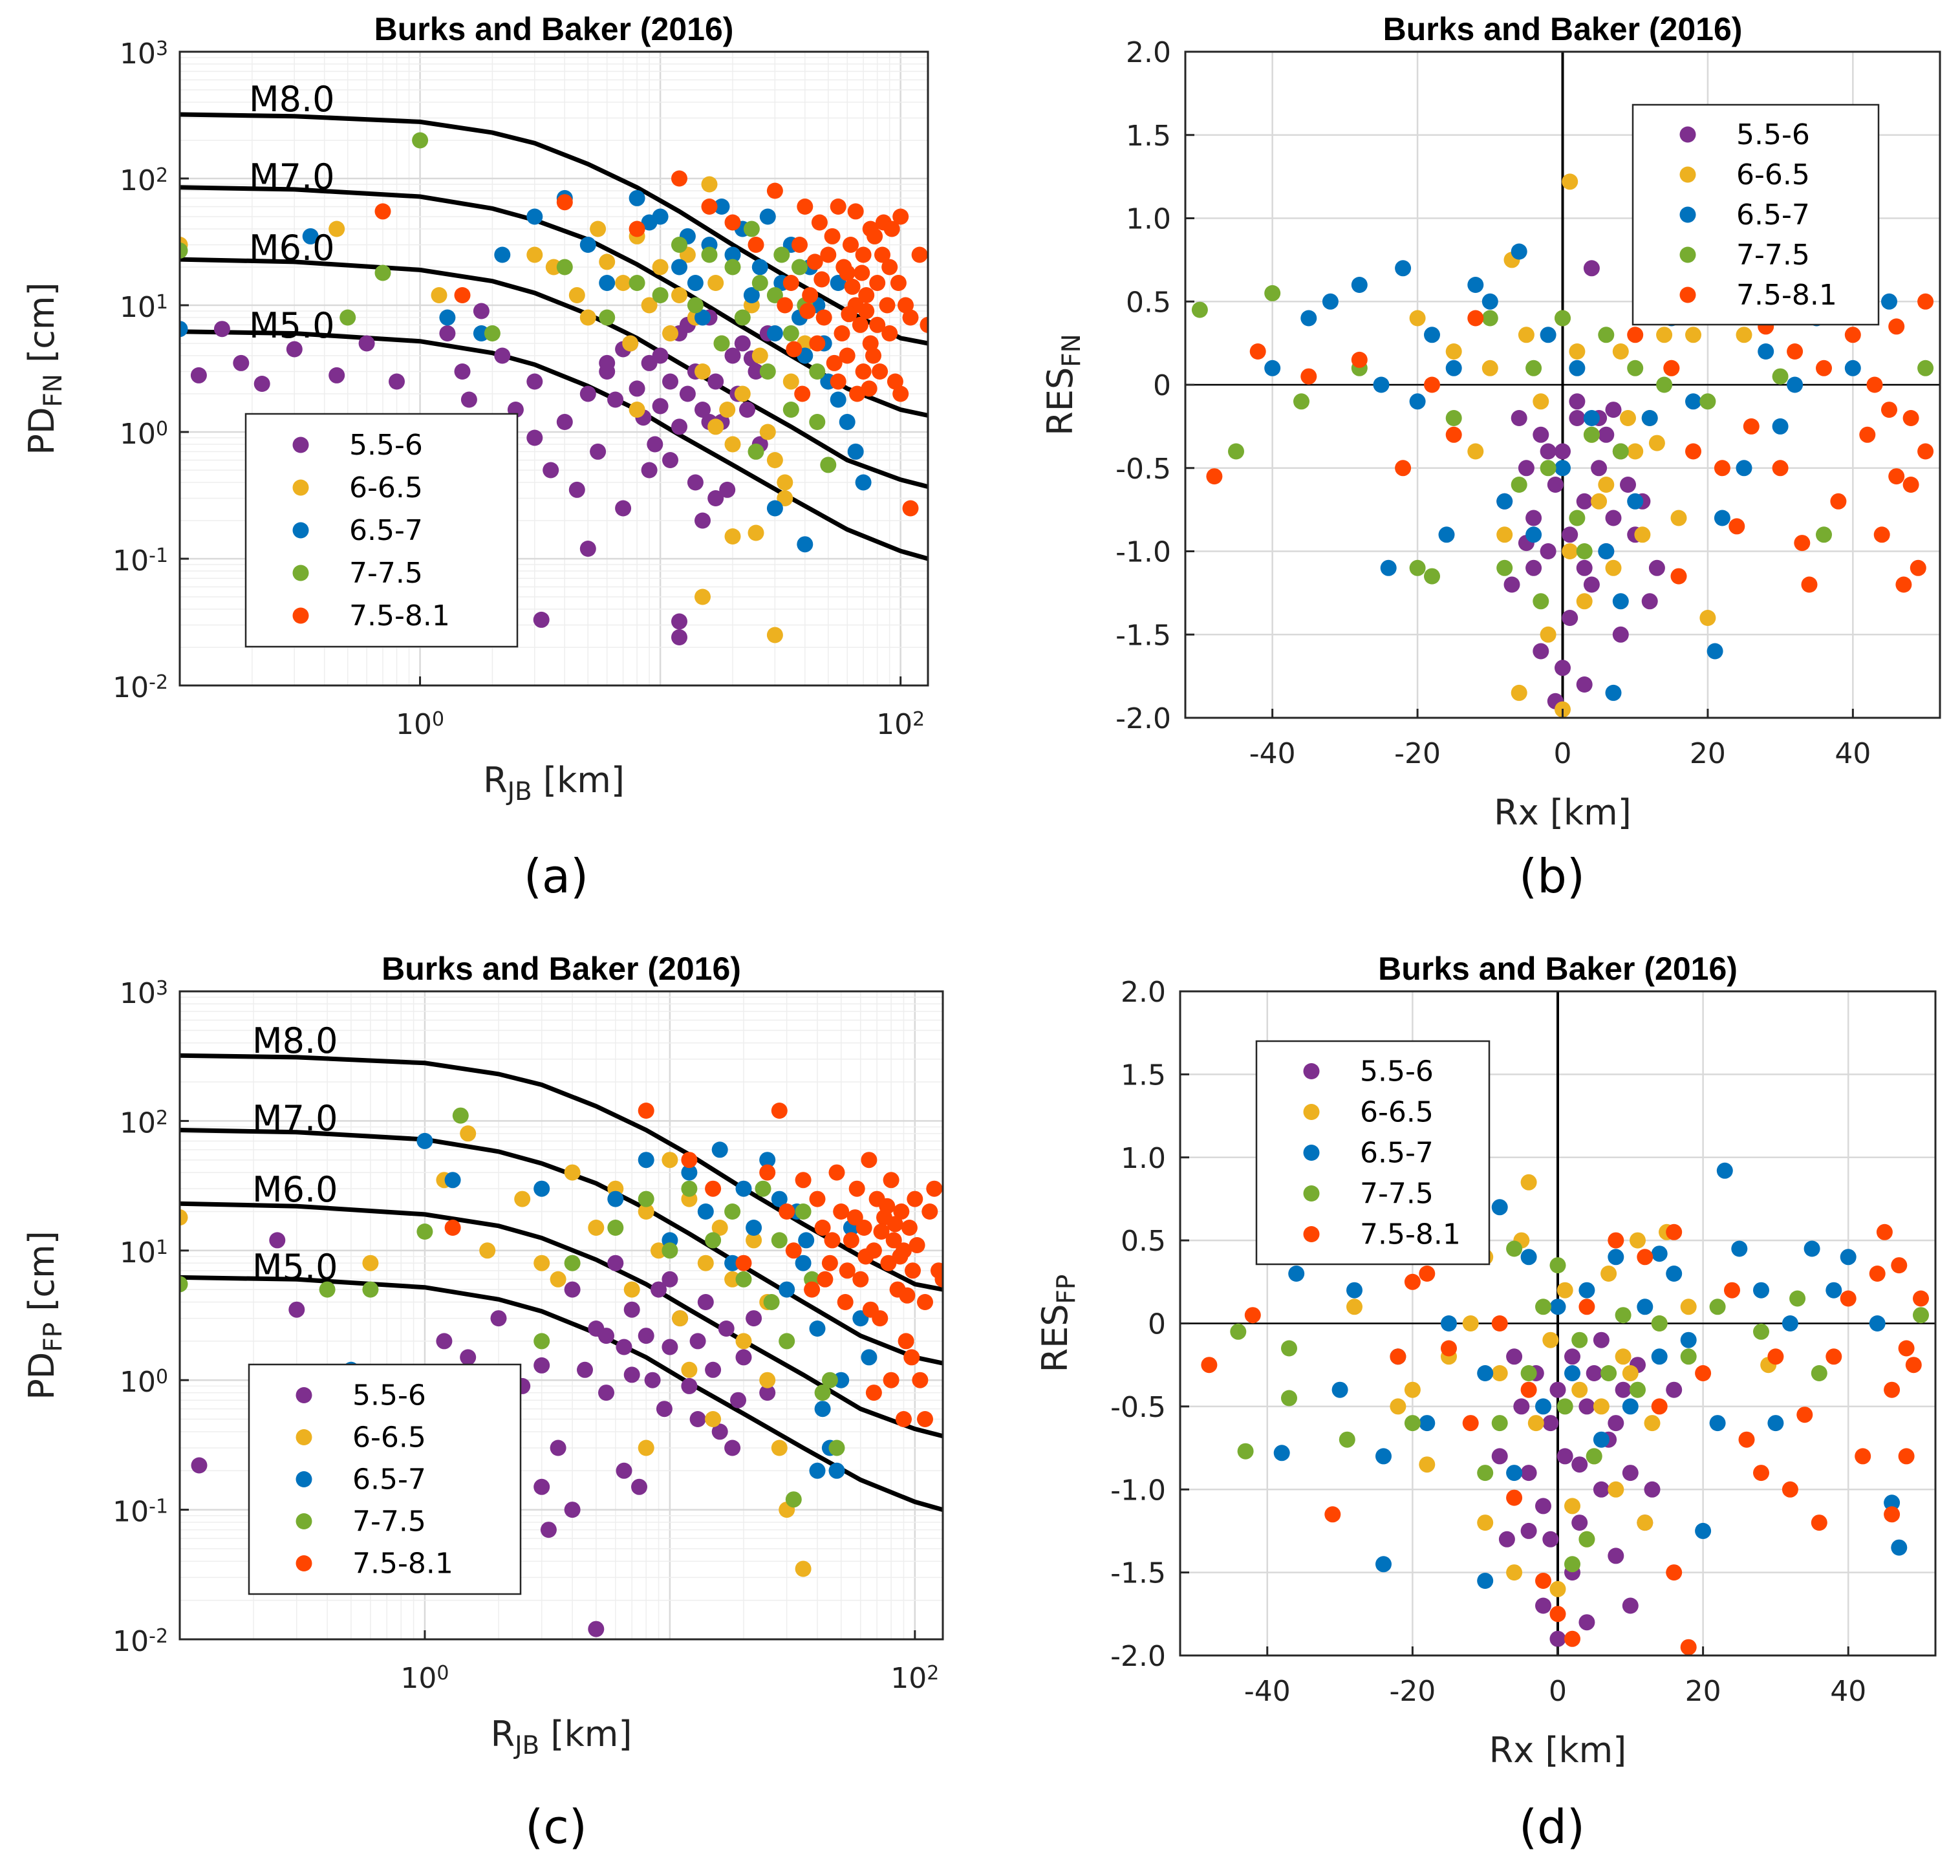  Describe the element at coordinates (556, 876) in the screenshot. I see `panel-label: (a)` at that location.